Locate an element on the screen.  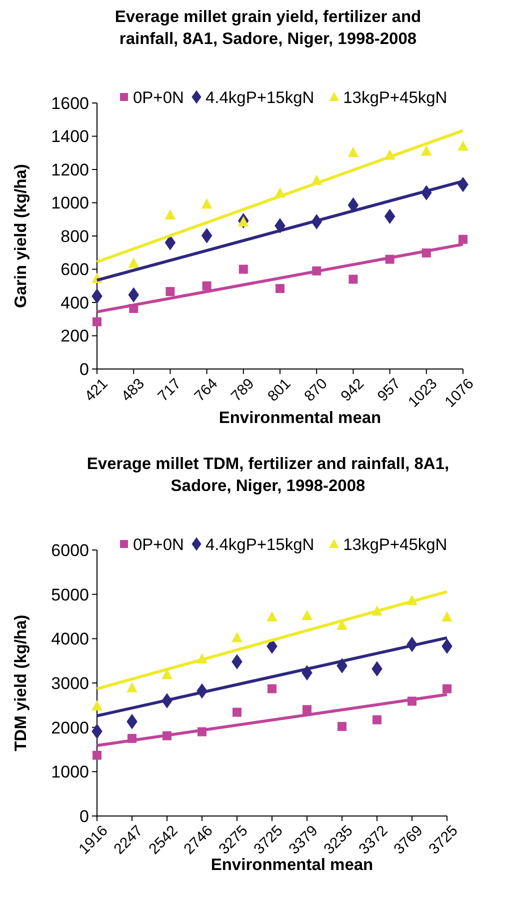
x-tick-label: 764 is located at coordinates (206, 390).